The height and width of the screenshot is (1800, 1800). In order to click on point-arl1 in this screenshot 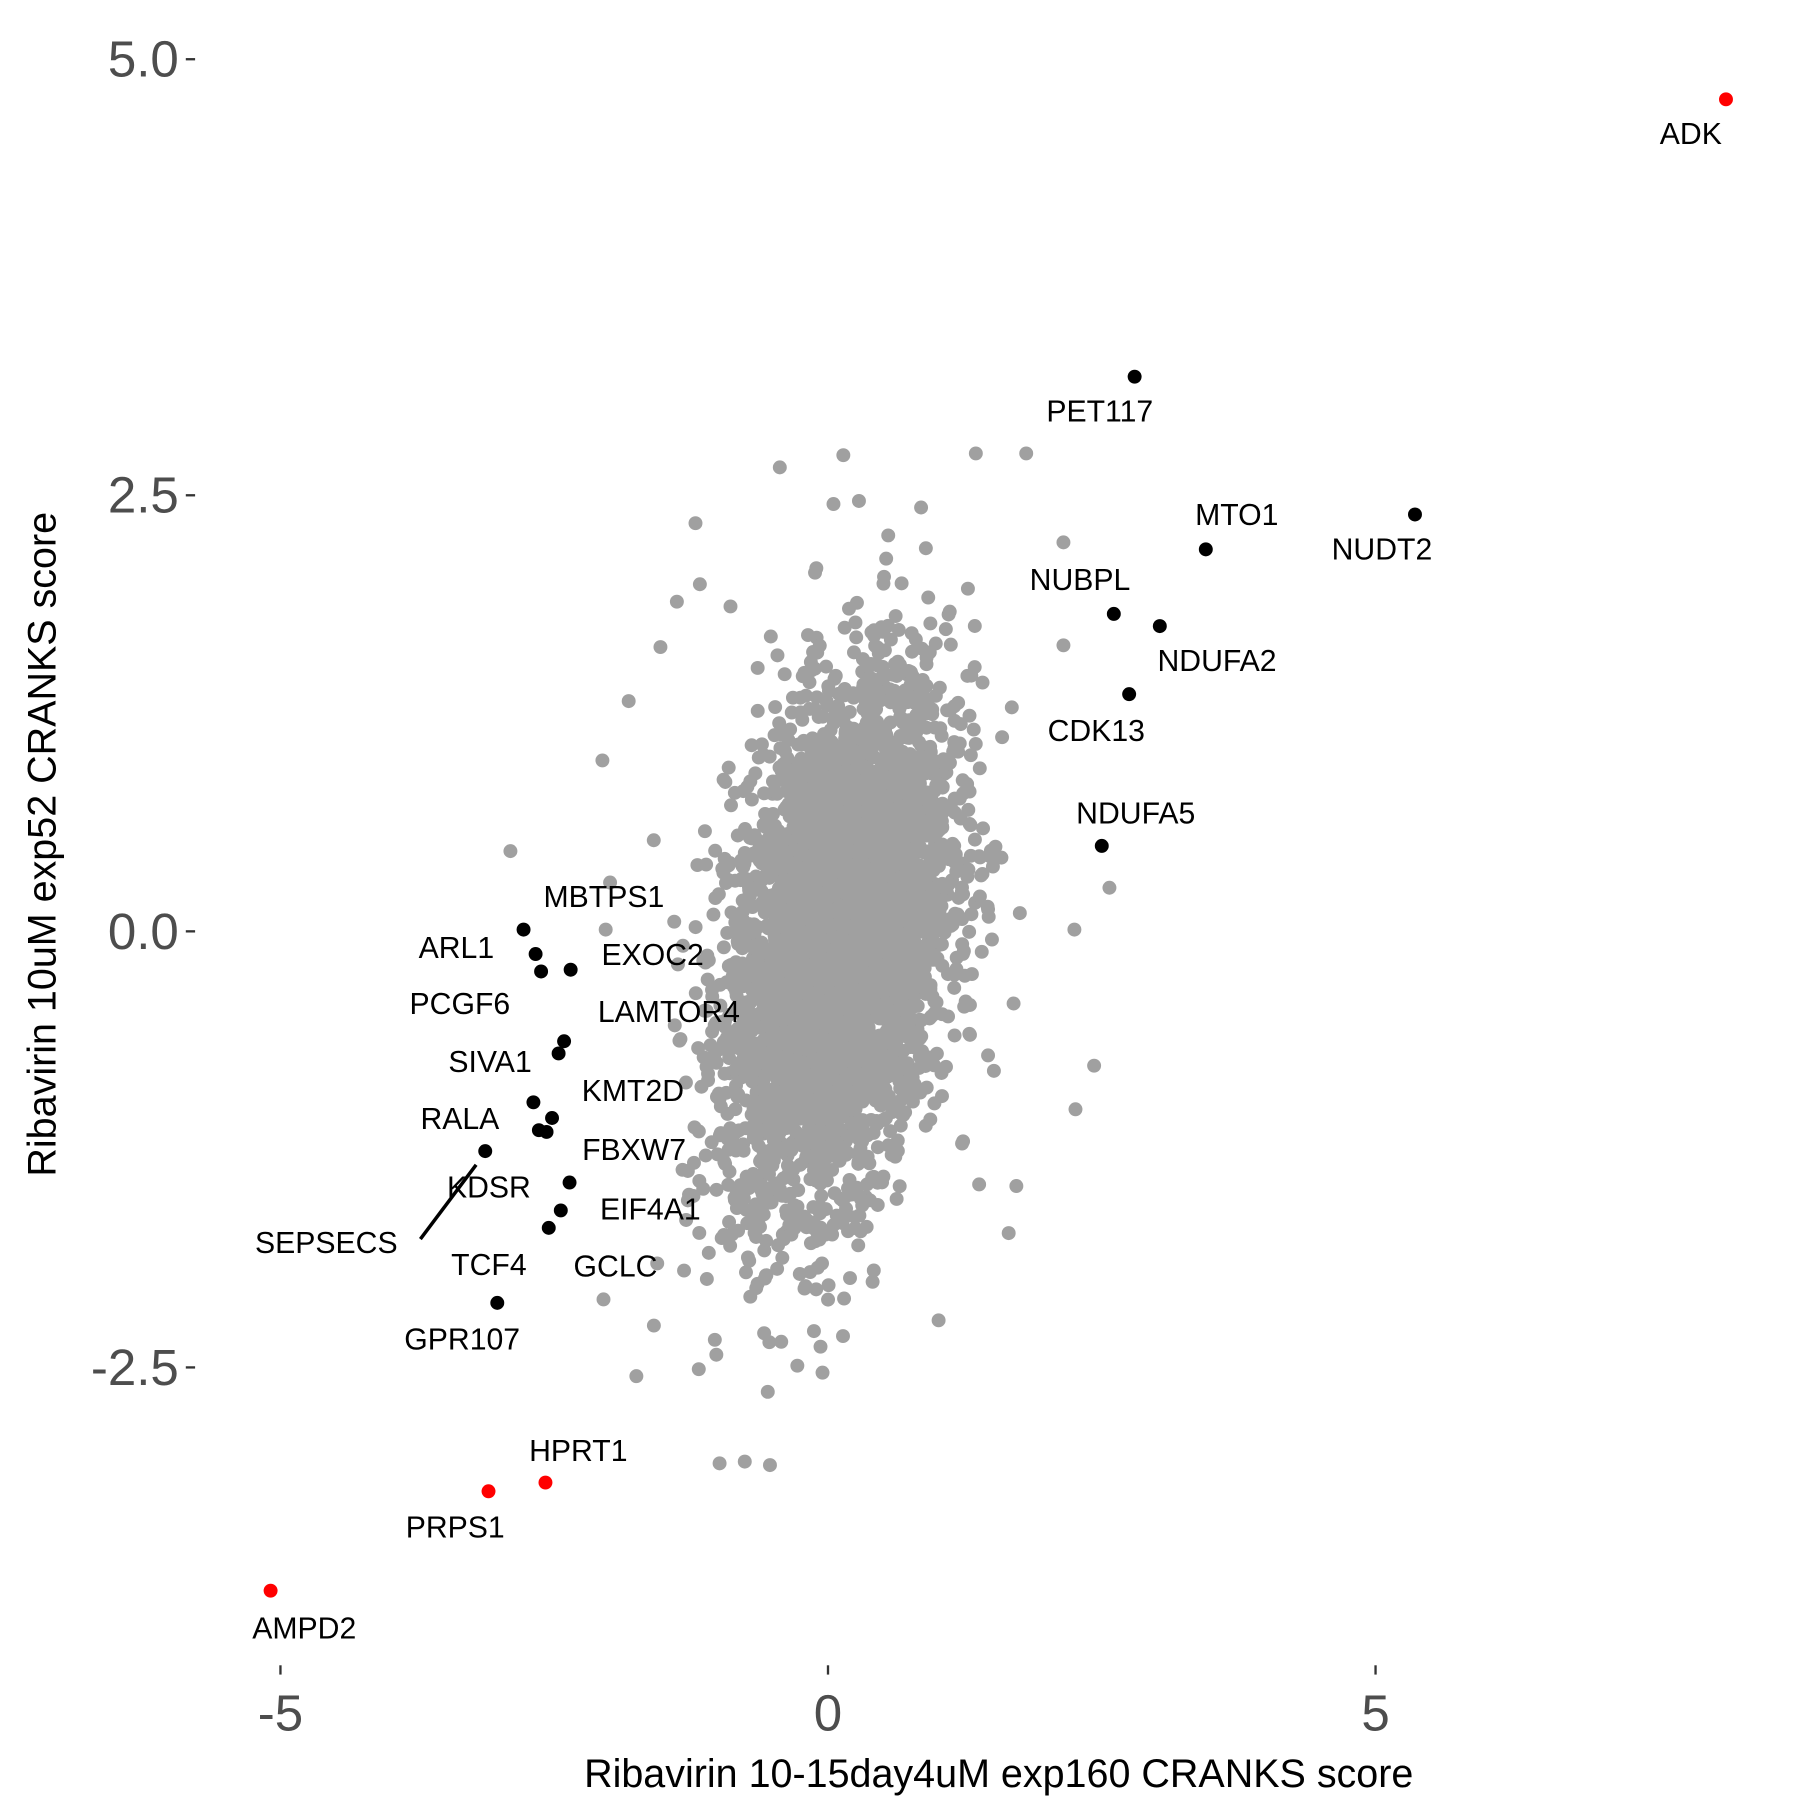, I will do `click(535, 954)`.